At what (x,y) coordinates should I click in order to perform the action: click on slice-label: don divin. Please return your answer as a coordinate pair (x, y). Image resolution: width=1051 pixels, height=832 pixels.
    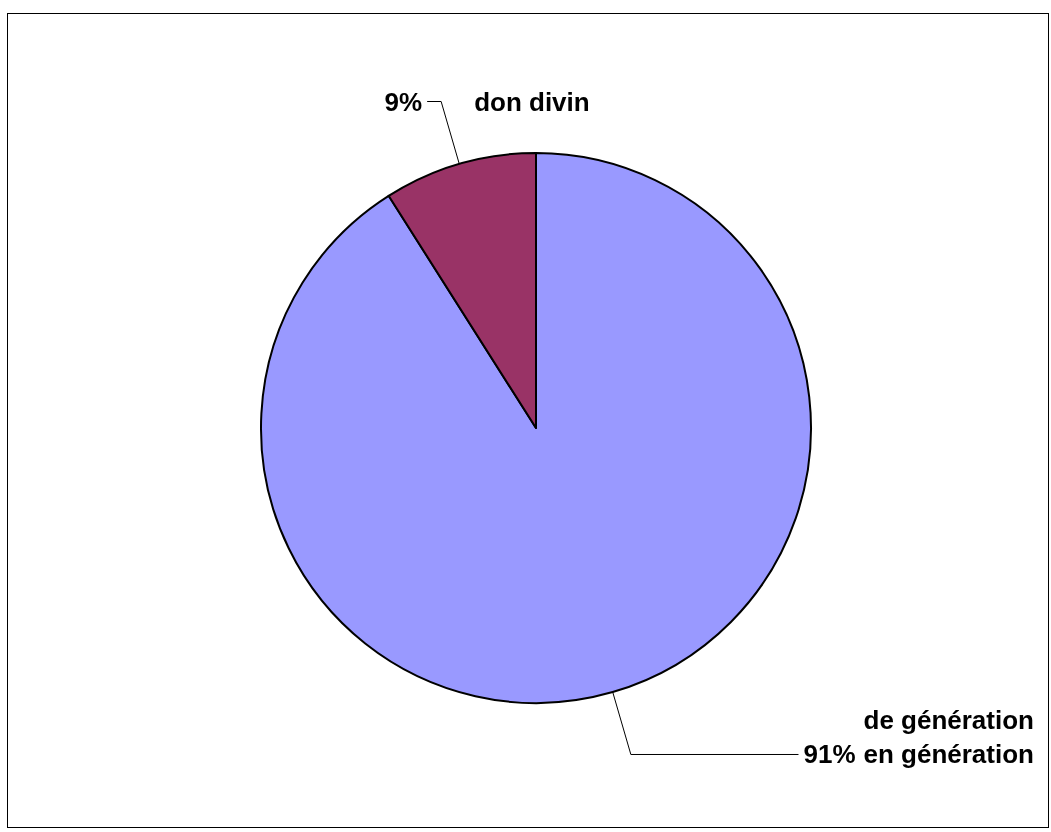
    Looking at the image, I should click on (532, 101).